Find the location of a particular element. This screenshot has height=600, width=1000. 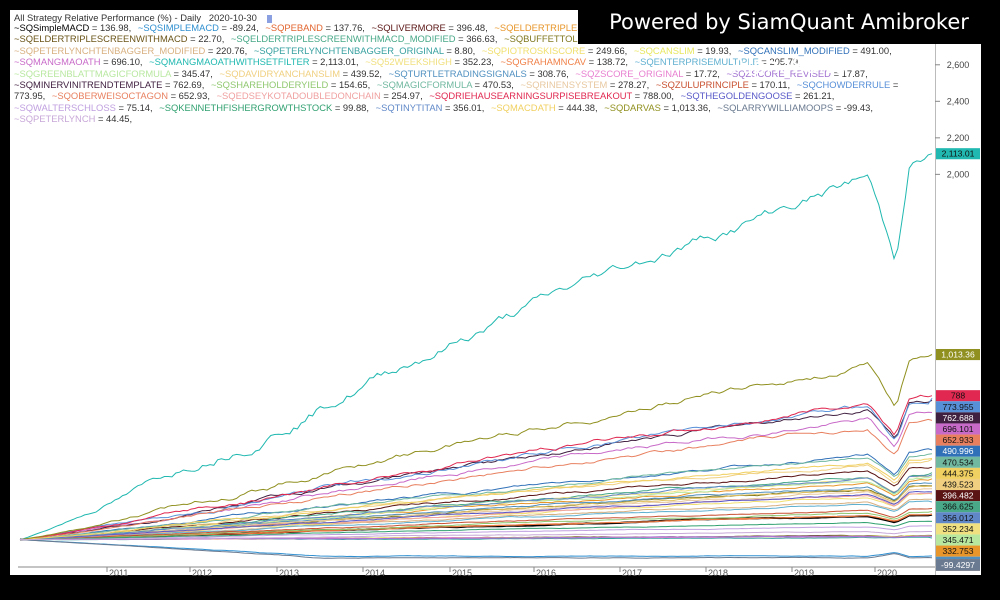

x-tick-label: 2014 is located at coordinates (375, 573).